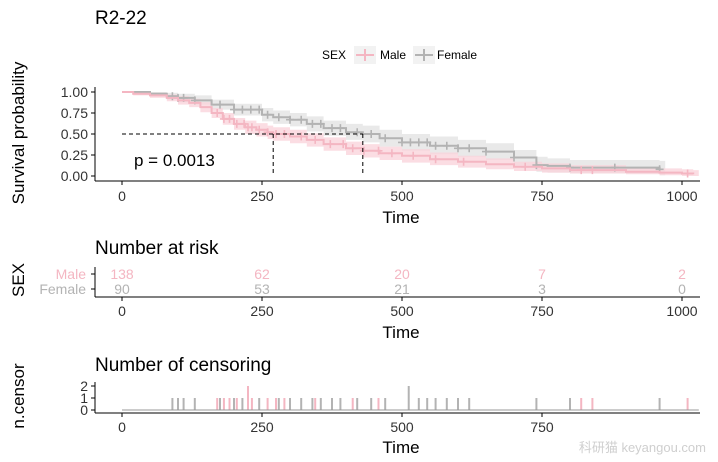  What do you see at coordinates (334, 55) in the screenshot?
I see `legend-title: SEX` at bounding box center [334, 55].